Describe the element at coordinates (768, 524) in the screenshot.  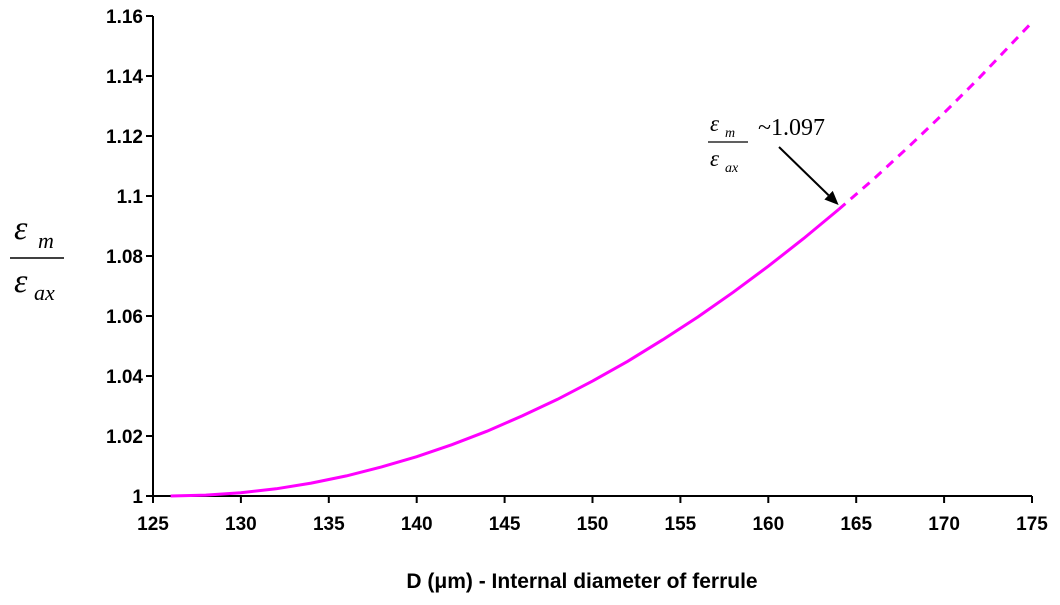
I see `x-tick-label: 160` at that location.